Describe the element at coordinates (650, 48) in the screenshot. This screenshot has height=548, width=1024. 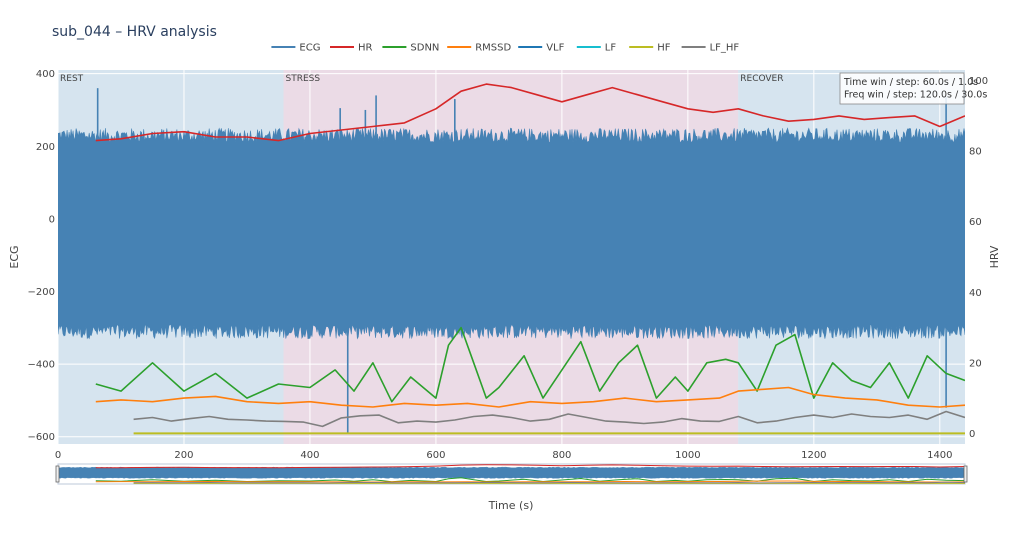
I see `legend-item-hf: HF` at that location.